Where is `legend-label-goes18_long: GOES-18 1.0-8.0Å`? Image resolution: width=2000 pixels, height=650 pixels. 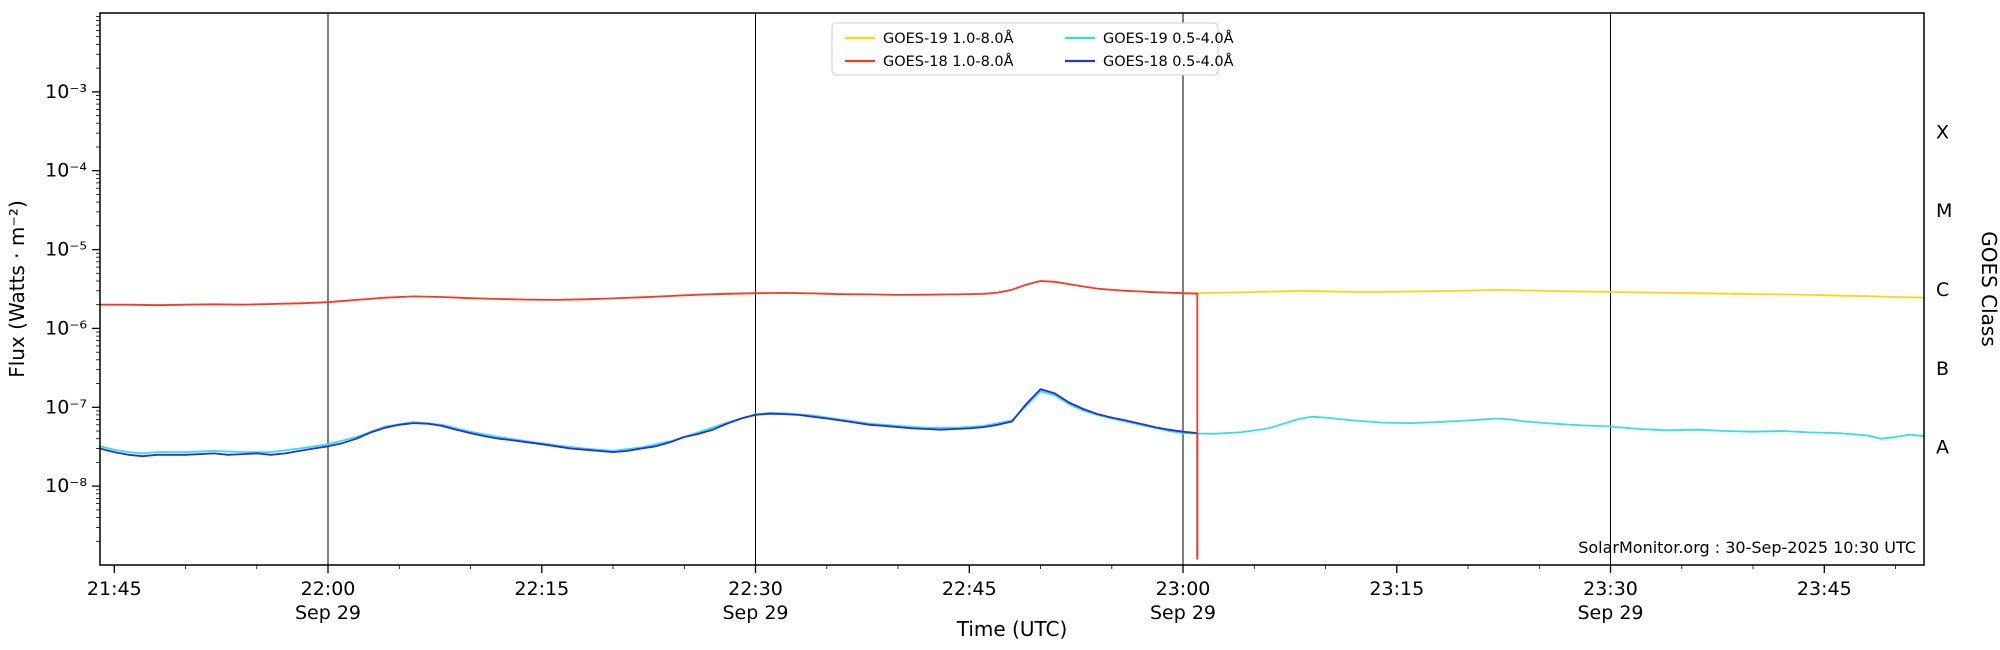 legend-label-goes18_long: GOES-18 1.0-8.0Å is located at coordinates (948, 61).